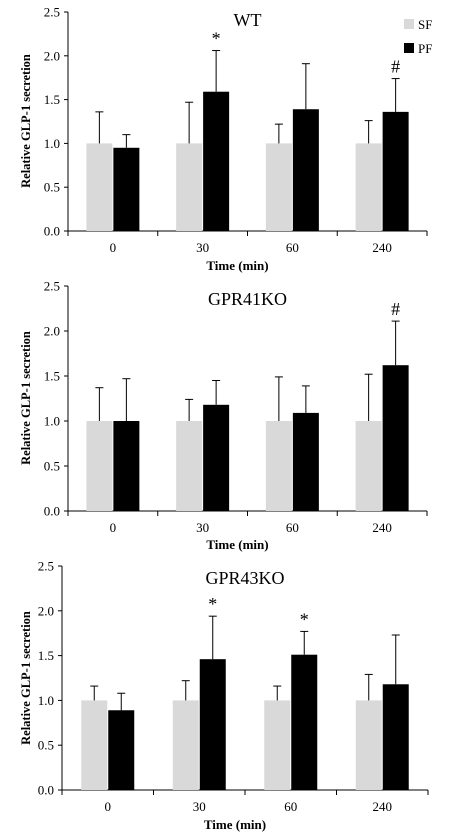 This screenshot has height=838, width=474. I want to click on panel-title: WT, so click(248, 20).